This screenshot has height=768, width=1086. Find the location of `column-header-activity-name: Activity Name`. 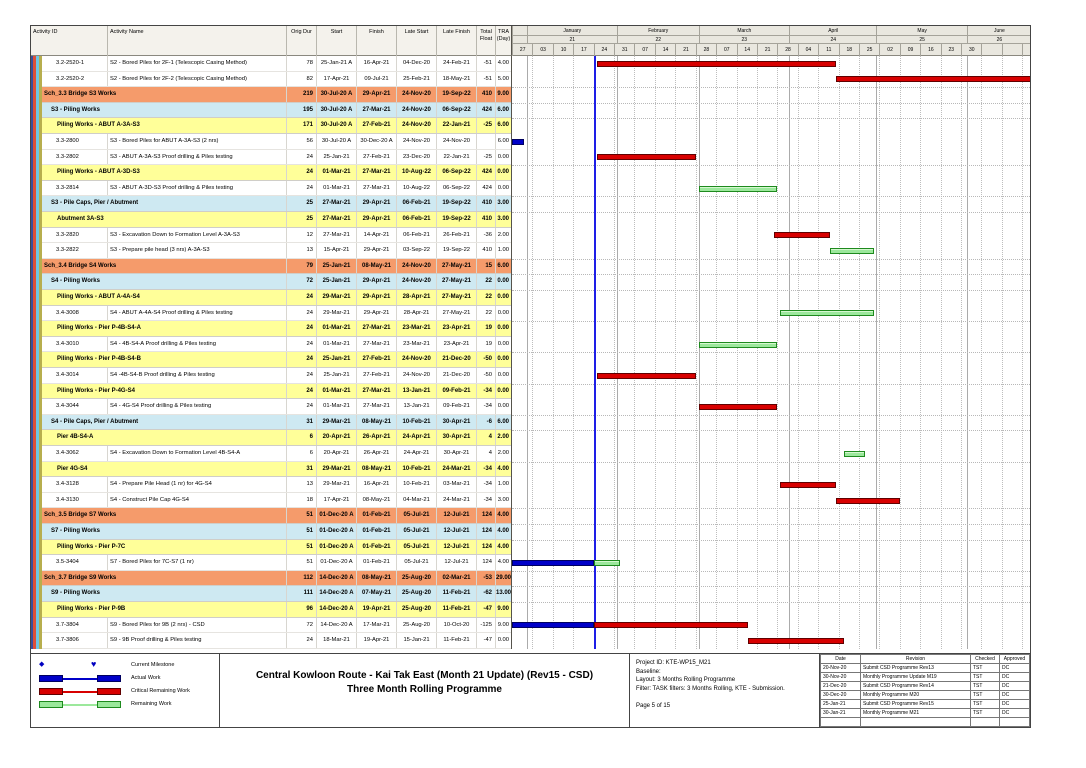

column-header-activity-name: Activity Name is located at coordinates (196, 41).